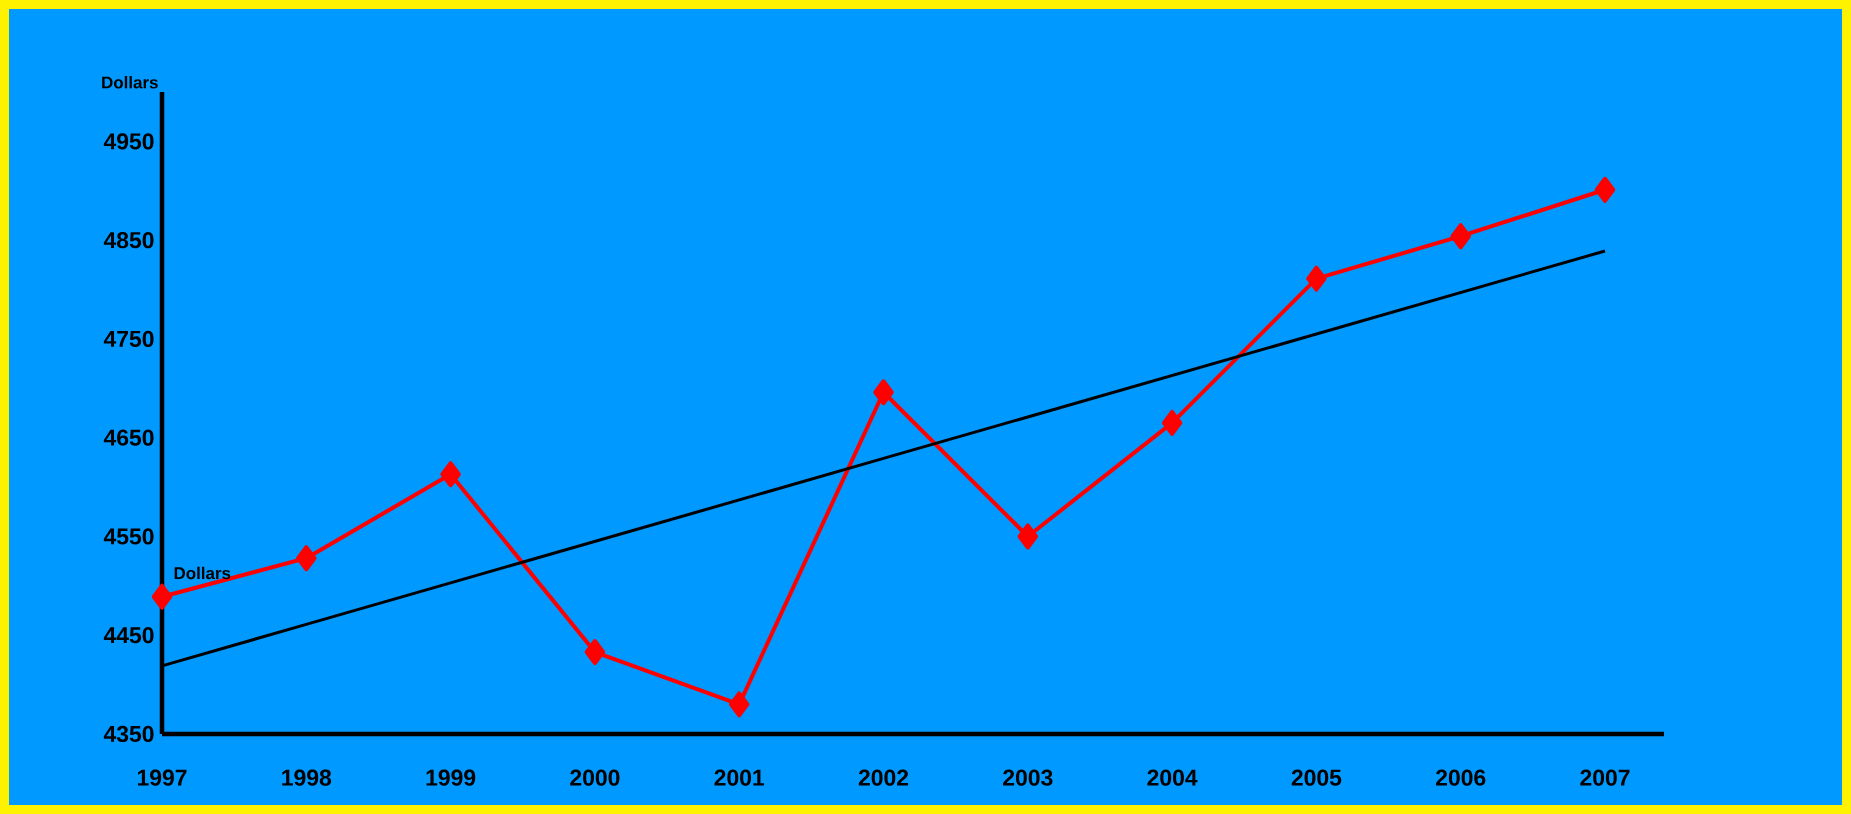 The width and height of the screenshot is (1851, 814). I want to click on x-tick-label: 2001, so click(739, 777).